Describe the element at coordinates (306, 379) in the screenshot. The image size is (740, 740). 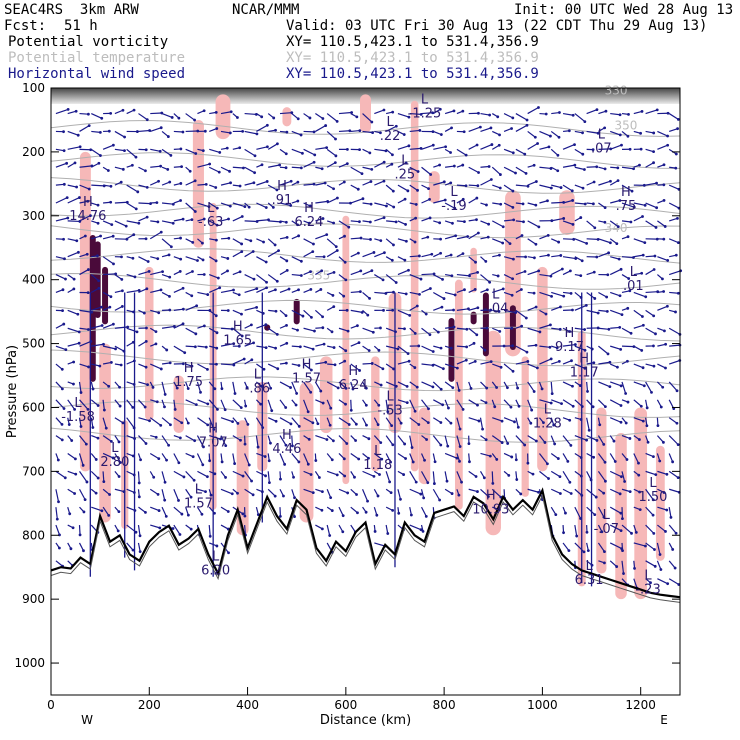
I see `pv-extremum-value: 1.57` at that location.